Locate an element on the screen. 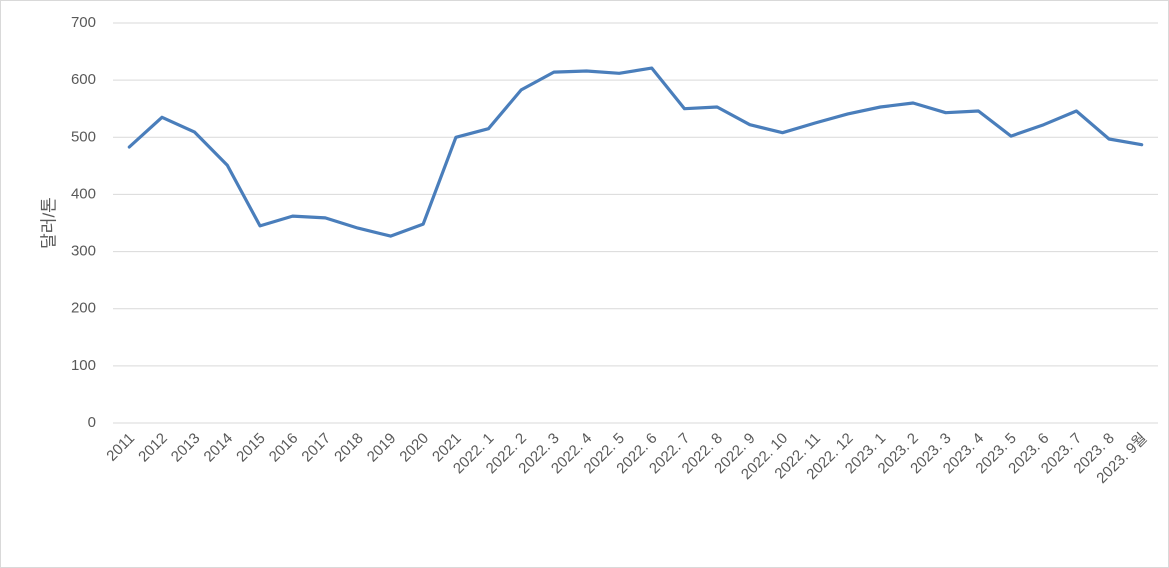 Image resolution: width=1169 pixels, height=568 pixels. y-tick-label: 100 is located at coordinates (83, 365).